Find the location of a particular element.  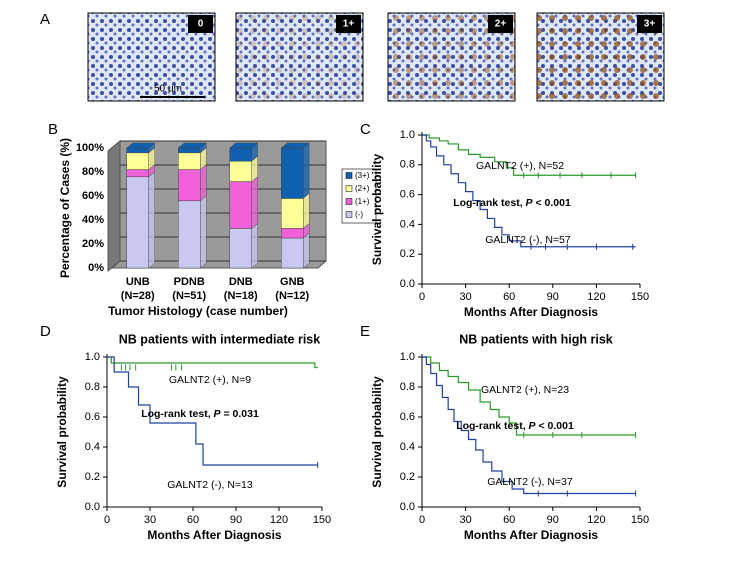

panel-letter: A is located at coordinates (45, 19).